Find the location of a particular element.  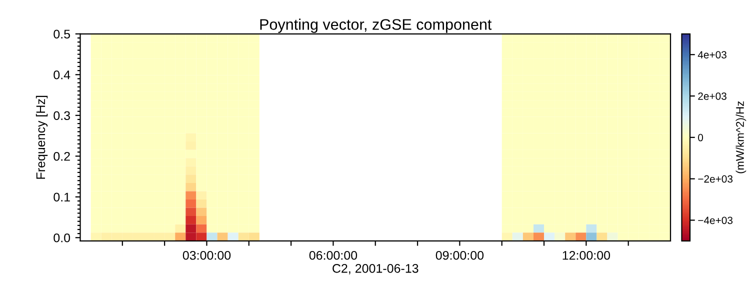

x-tick-label: 06:00:00 is located at coordinates (333, 255).